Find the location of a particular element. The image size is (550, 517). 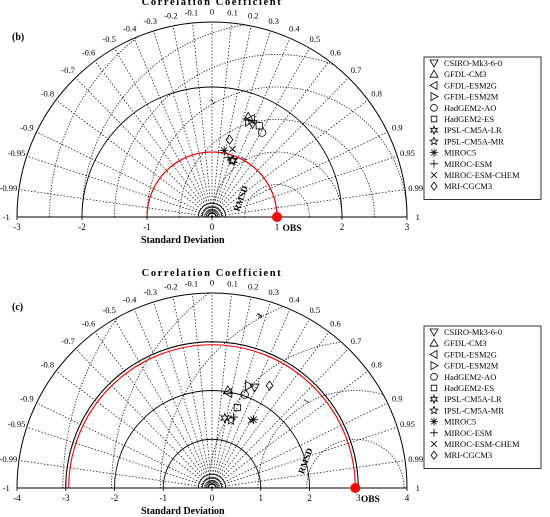

corr-tick-label: -0.1 is located at coordinates (191, 12).